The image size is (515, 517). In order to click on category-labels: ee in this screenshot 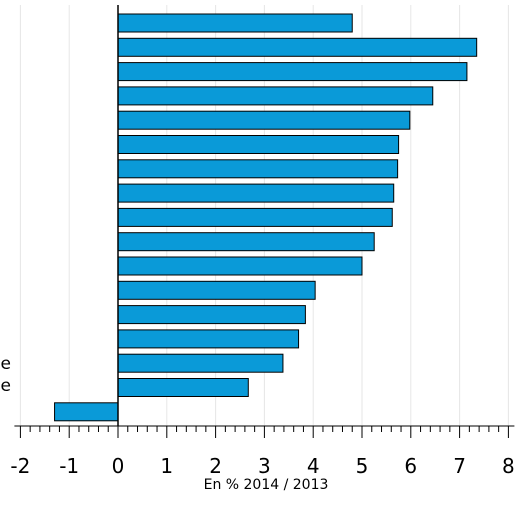, I will do `click(6, 375)`.